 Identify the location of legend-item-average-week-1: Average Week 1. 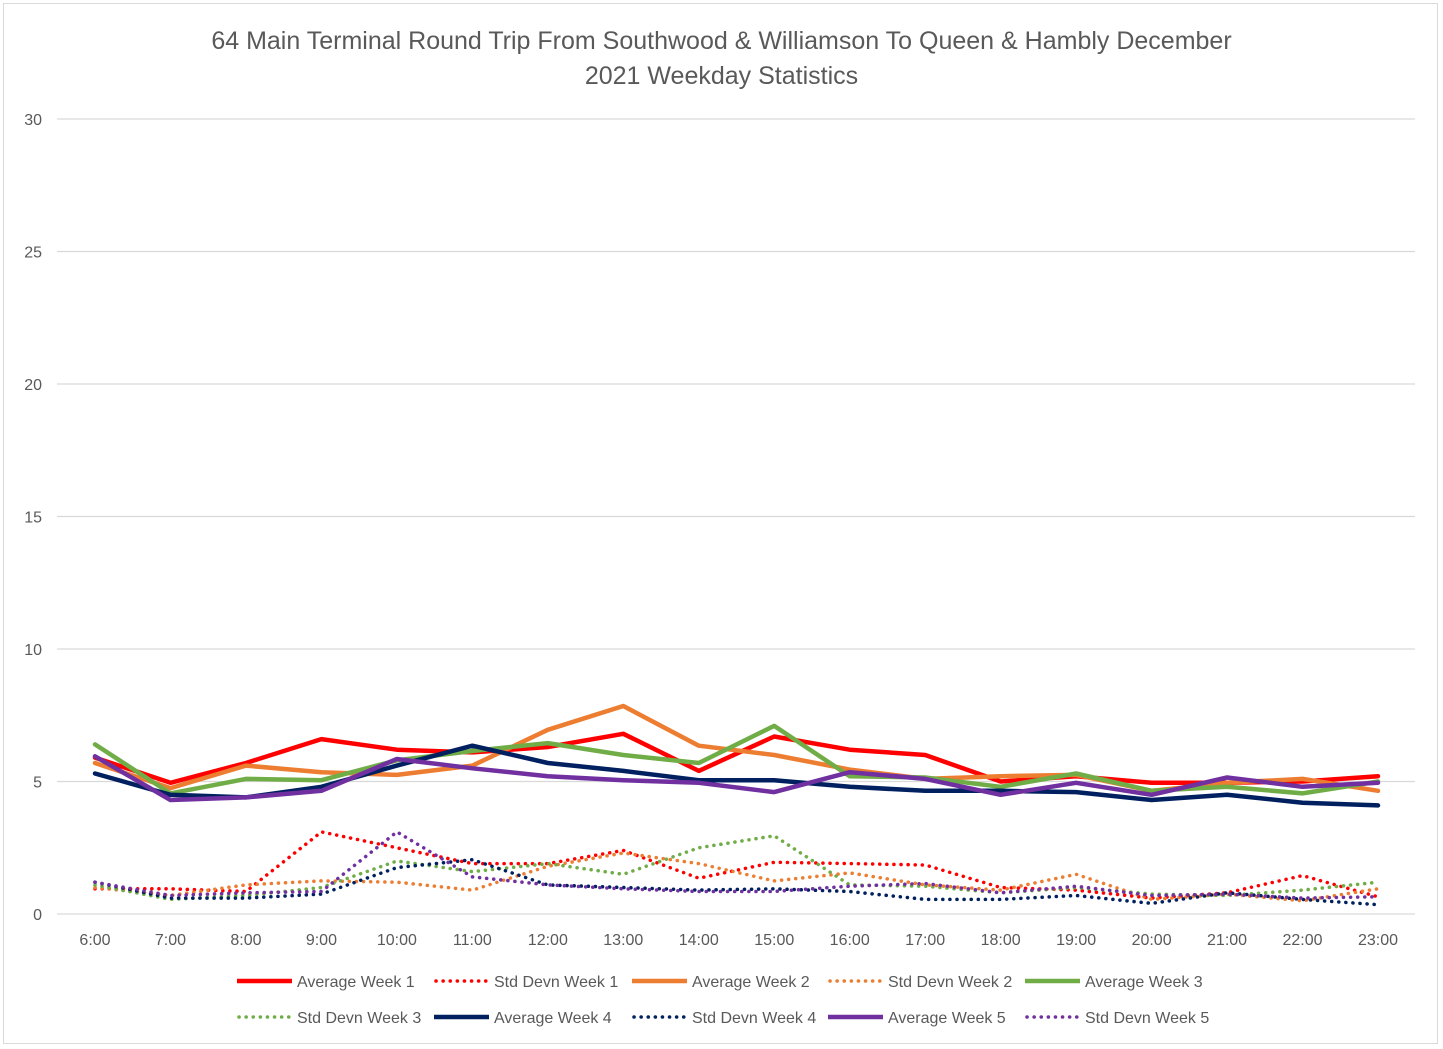
(326, 982).